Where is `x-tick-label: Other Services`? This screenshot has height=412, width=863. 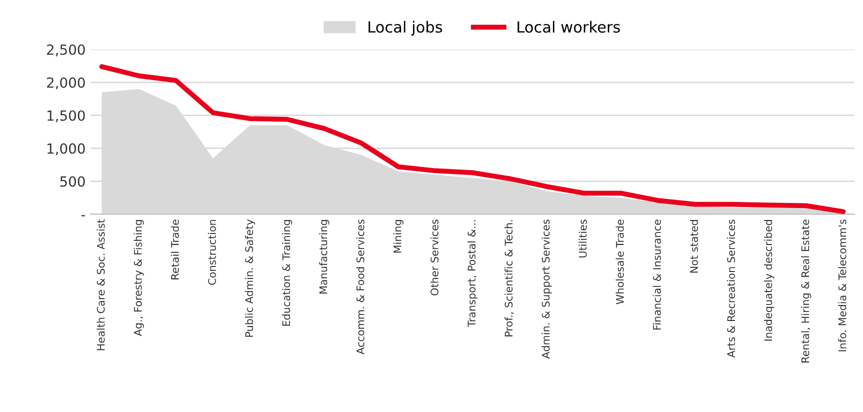 x-tick-label: Other Services is located at coordinates (434, 258).